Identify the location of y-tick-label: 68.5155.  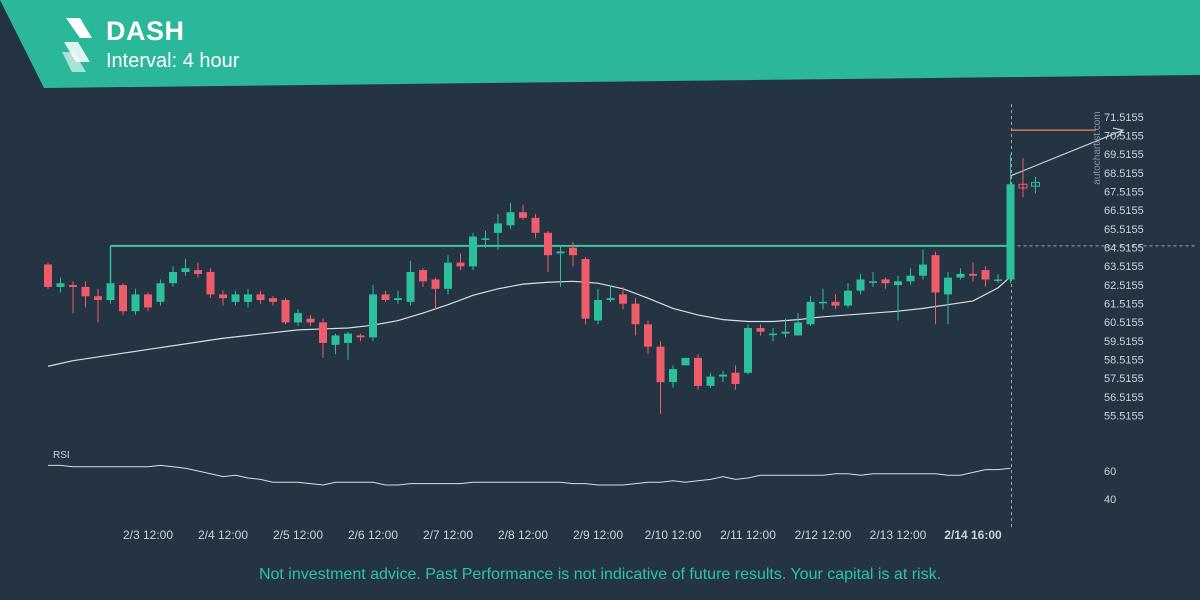
(1124, 174).